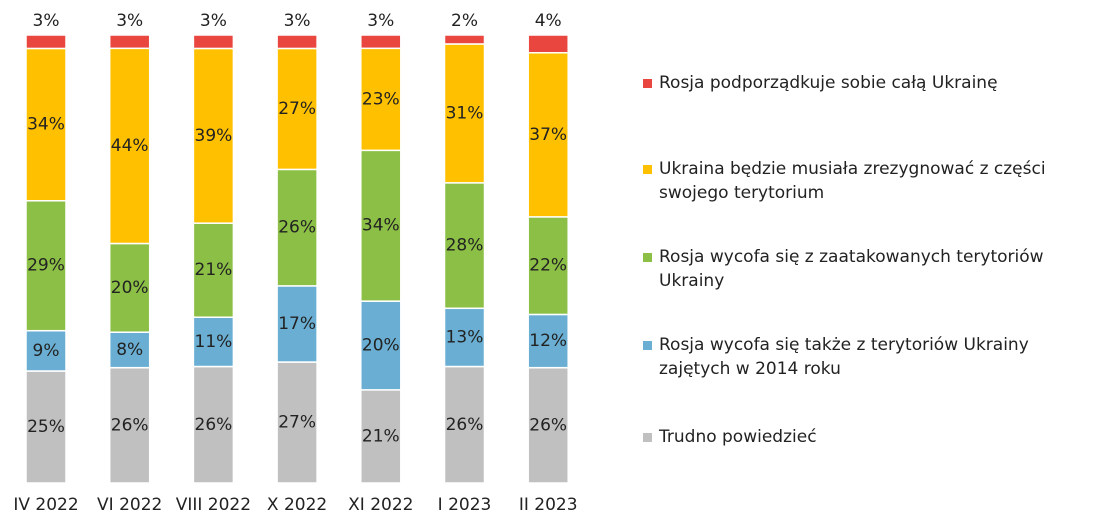  Describe the element at coordinates (297, 505) in the screenshot. I see `x-tick-label: X 2022` at that location.